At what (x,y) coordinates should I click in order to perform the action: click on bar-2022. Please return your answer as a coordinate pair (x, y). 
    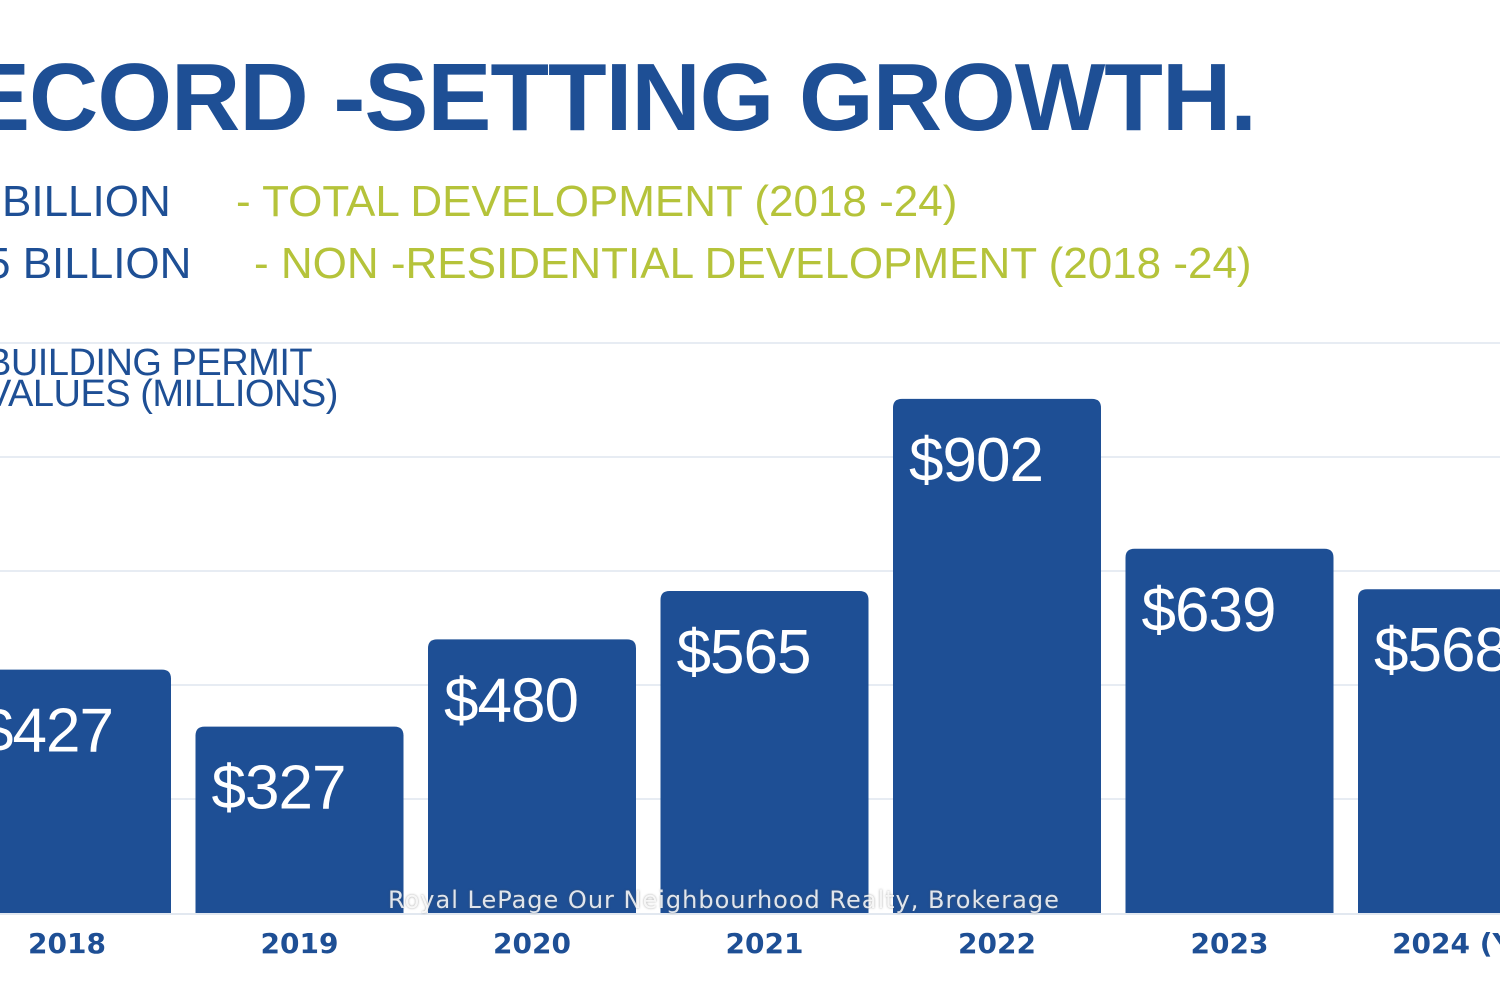
    Looking at the image, I should click on (997, 655).